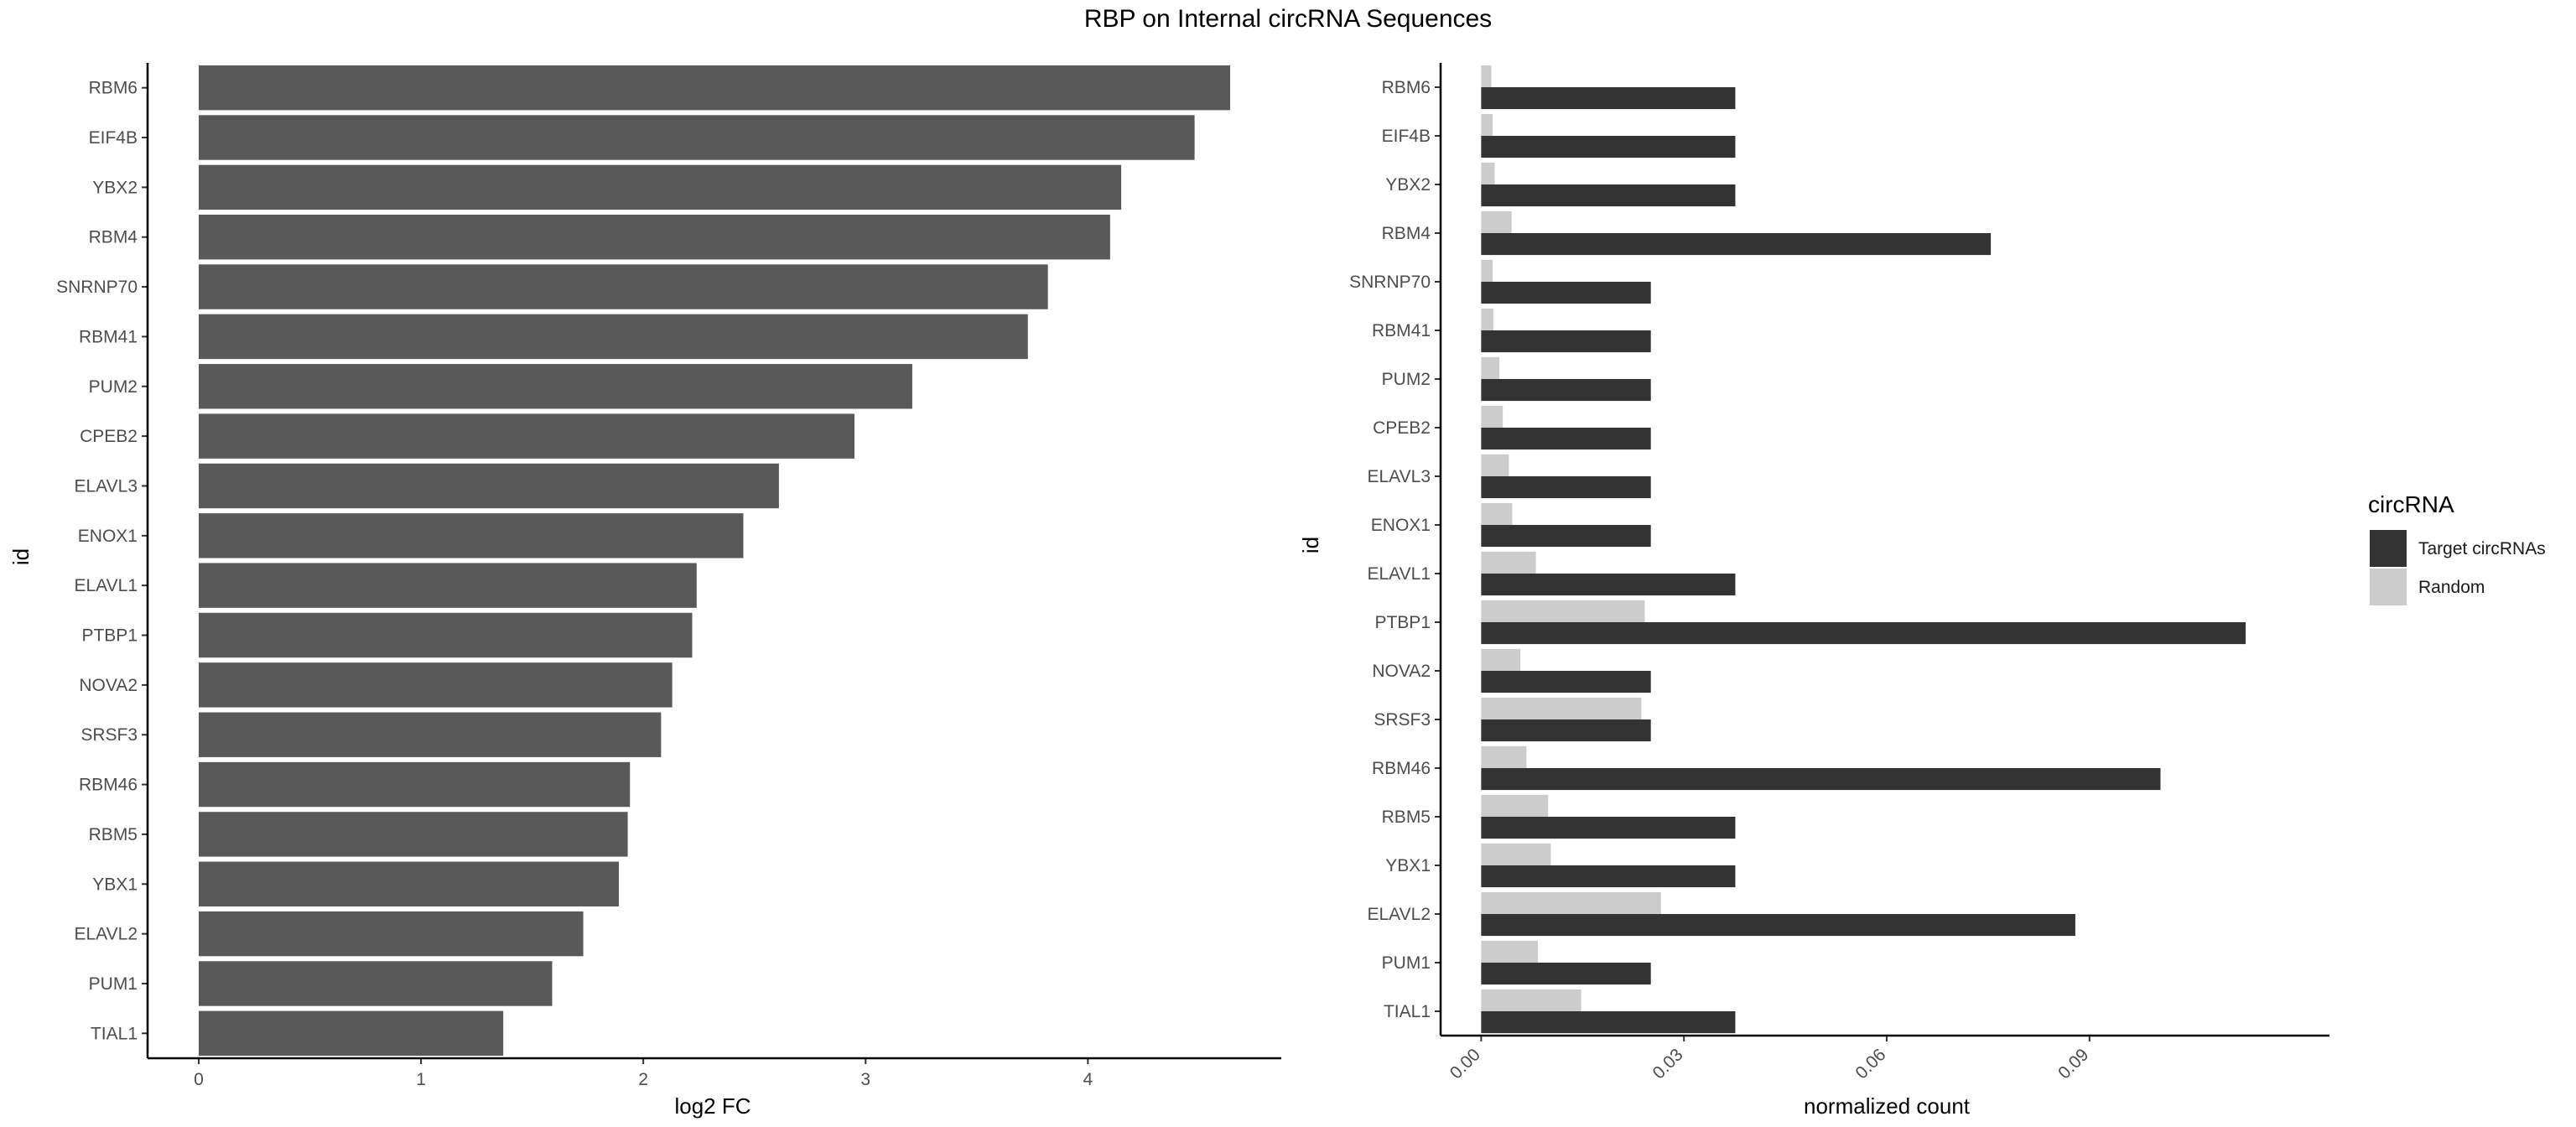  Describe the element at coordinates (106, 486) in the screenshot. I see `y-tick-label-elavl3: ELAVL3` at that location.